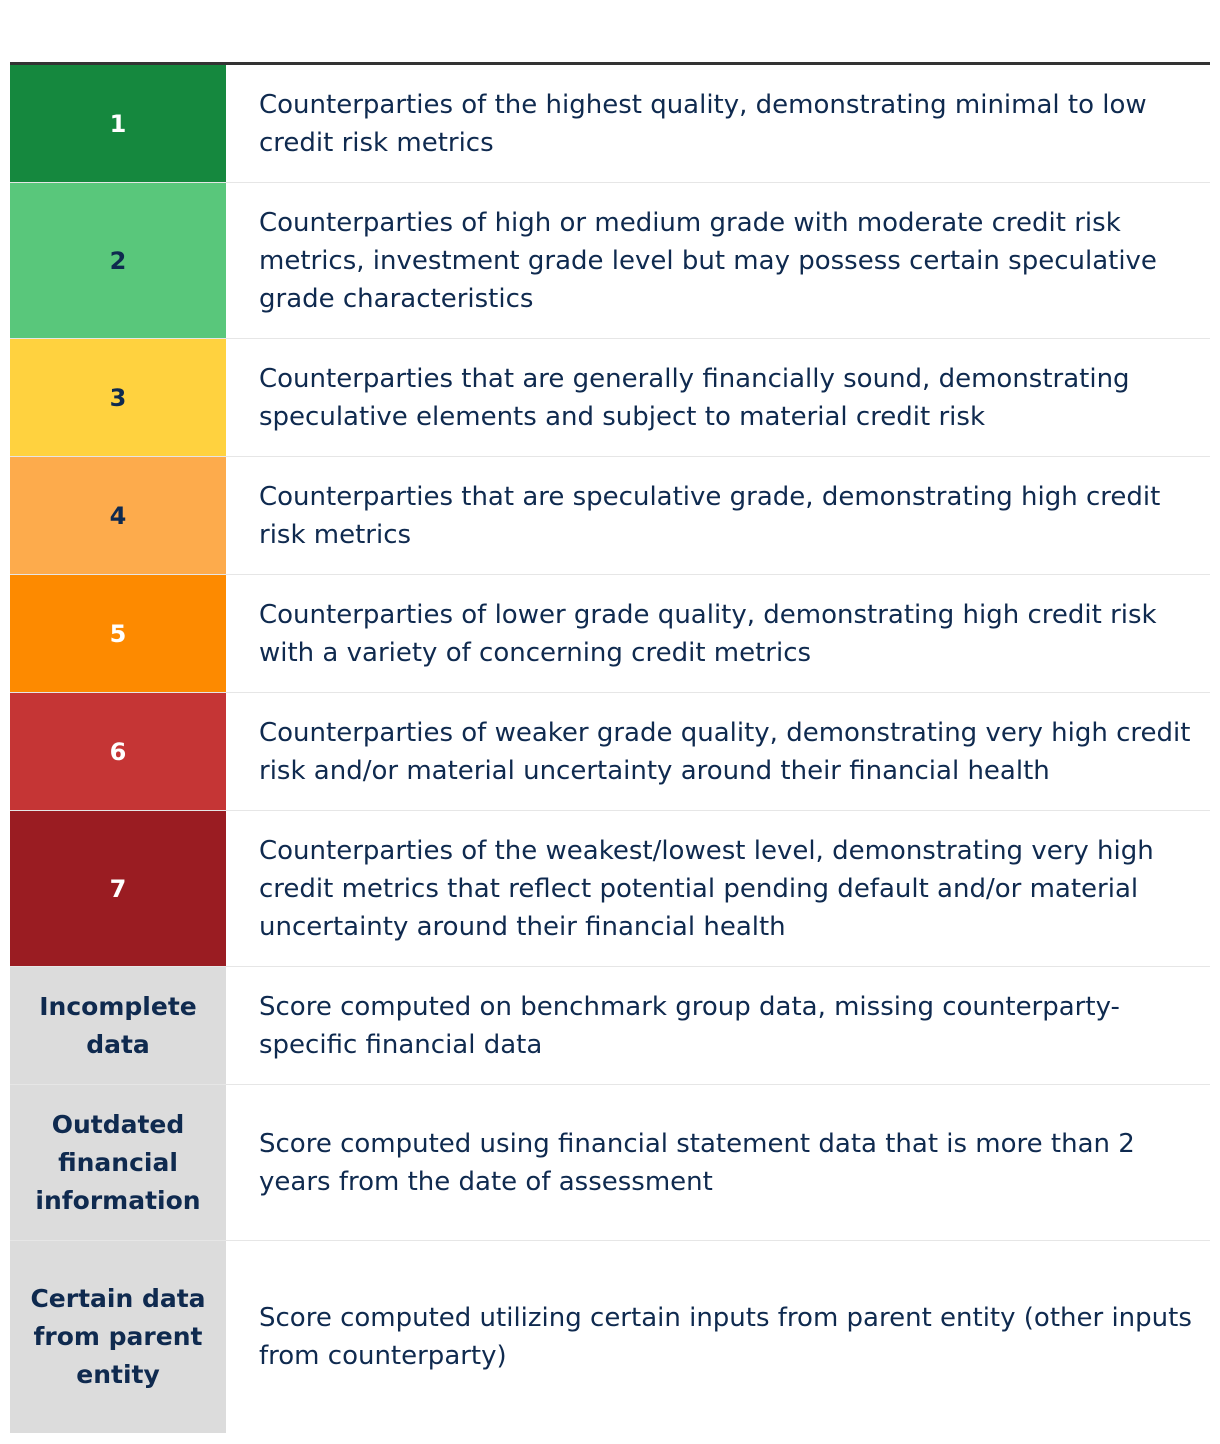  I want to click on score-cell: Certain data from parent entity, so click(118, 1337).